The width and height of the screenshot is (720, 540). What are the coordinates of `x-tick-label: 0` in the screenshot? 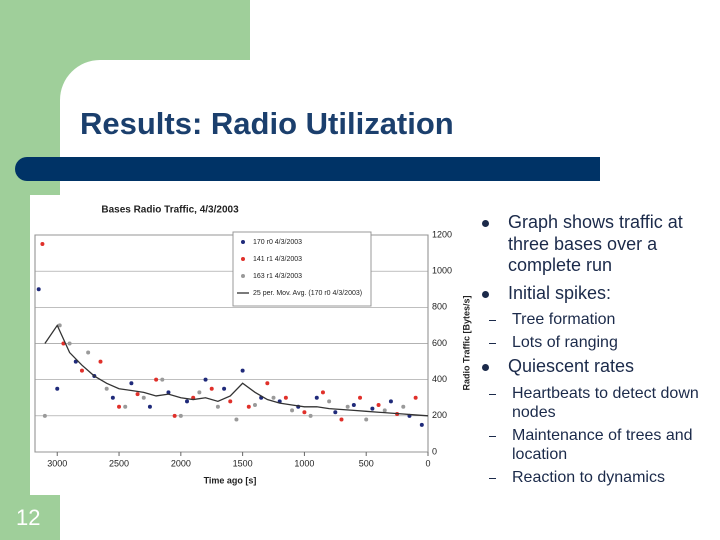 It's located at (427, 463).